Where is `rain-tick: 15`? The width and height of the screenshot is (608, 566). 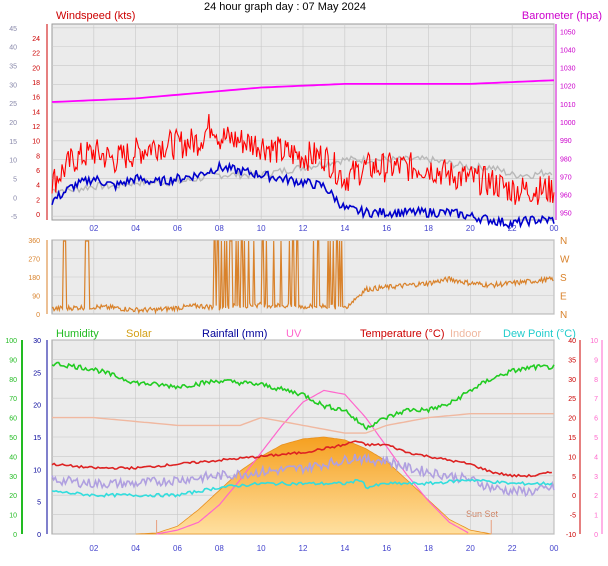 rain-tick: 15 is located at coordinates (37, 438).